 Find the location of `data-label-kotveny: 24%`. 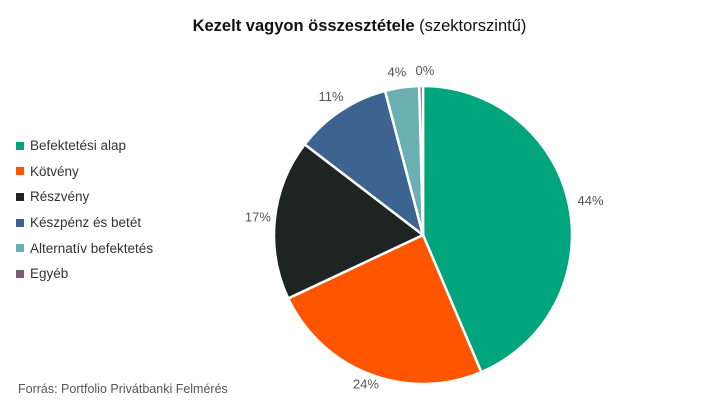

data-label-kotveny: 24% is located at coordinates (366, 383).